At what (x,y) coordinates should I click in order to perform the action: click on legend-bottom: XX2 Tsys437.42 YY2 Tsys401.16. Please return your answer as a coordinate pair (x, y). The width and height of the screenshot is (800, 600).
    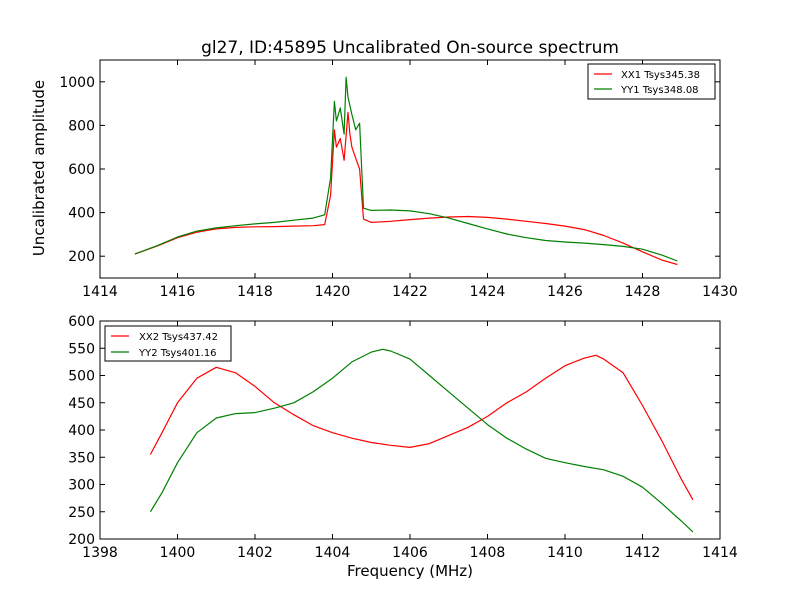
    Looking at the image, I should click on (168, 343).